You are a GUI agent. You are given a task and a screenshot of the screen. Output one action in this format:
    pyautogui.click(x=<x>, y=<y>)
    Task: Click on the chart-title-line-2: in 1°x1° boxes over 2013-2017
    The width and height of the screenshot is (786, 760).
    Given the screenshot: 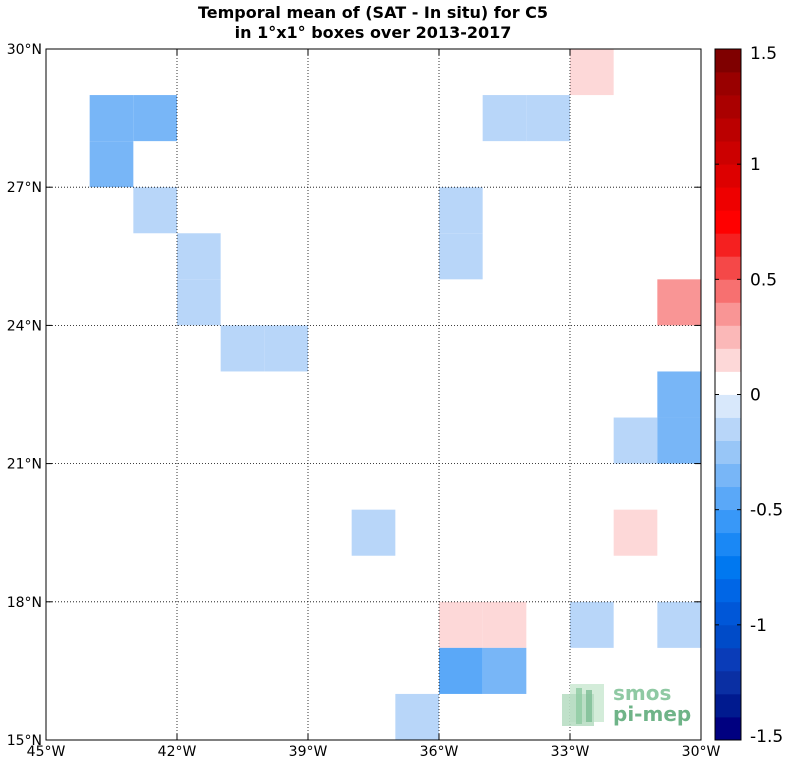 What is the action you would take?
    pyautogui.click(x=373, y=32)
    